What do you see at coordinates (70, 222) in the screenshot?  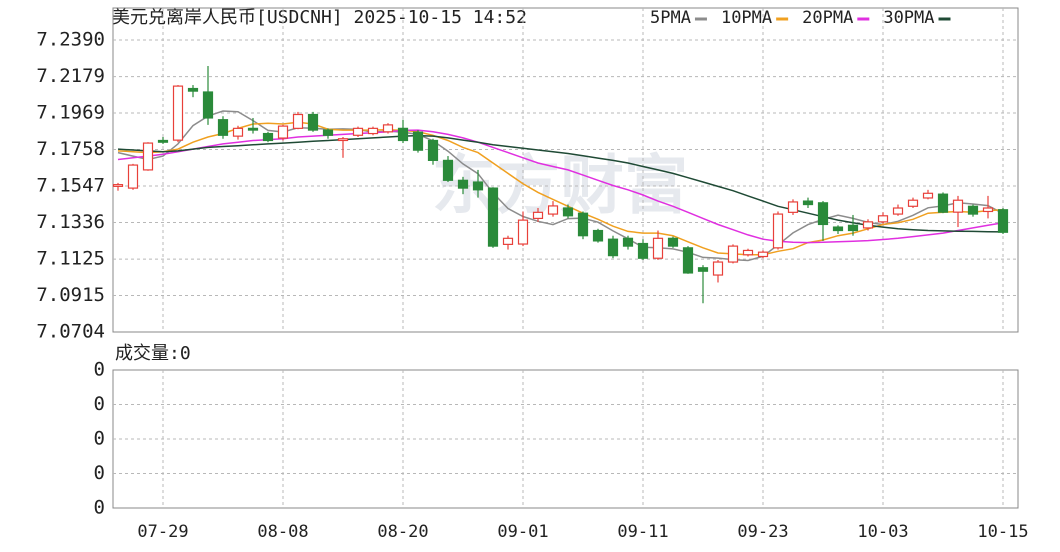 I see `y-tick-label: 7.1336` at bounding box center [70, 222].